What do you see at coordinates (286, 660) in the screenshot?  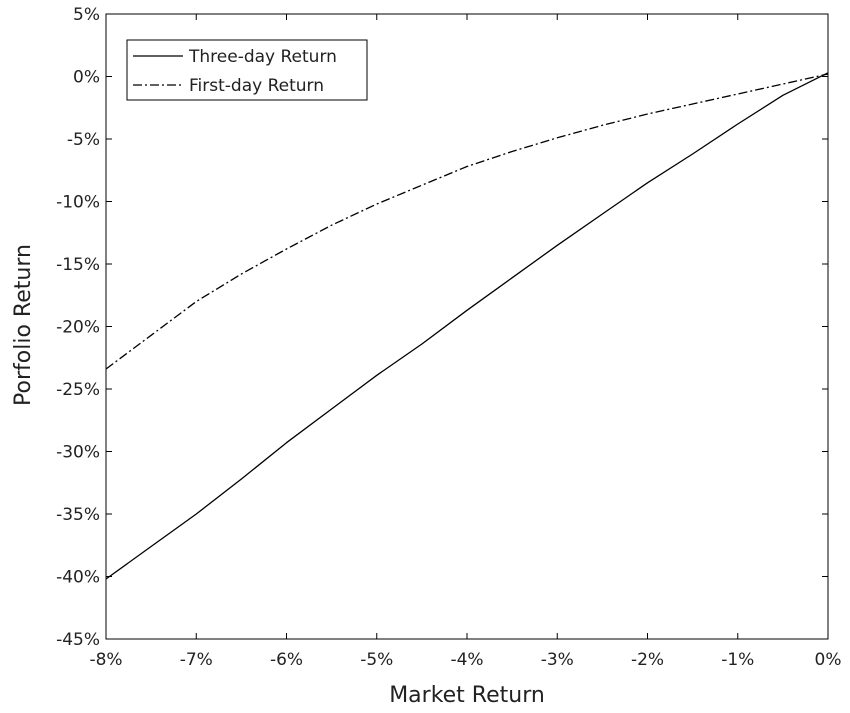 I see `x-tick-label: -6%` at bounding box center [286, 660].